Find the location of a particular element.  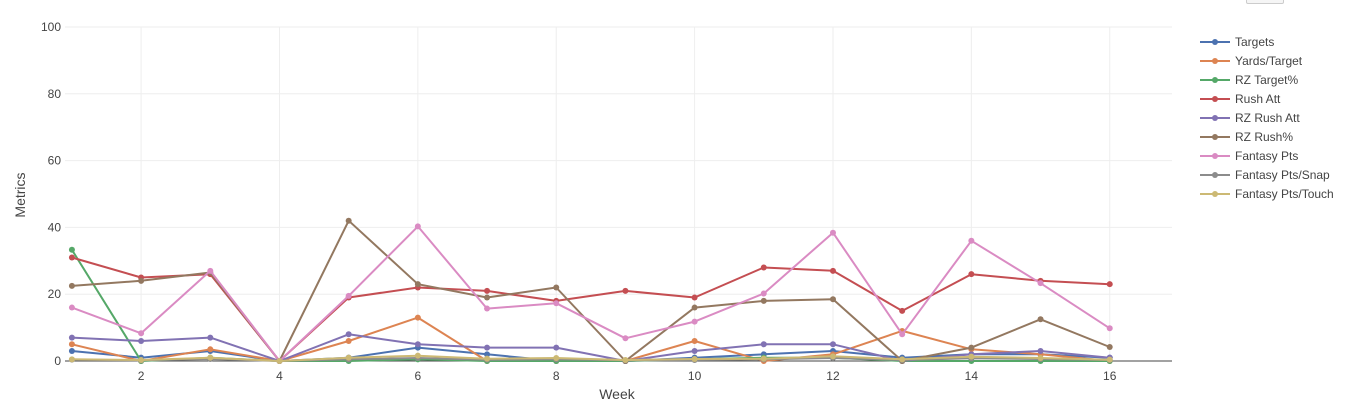

legend-label-yards-target: Yards/Target is located at coordinates (1269, 61).